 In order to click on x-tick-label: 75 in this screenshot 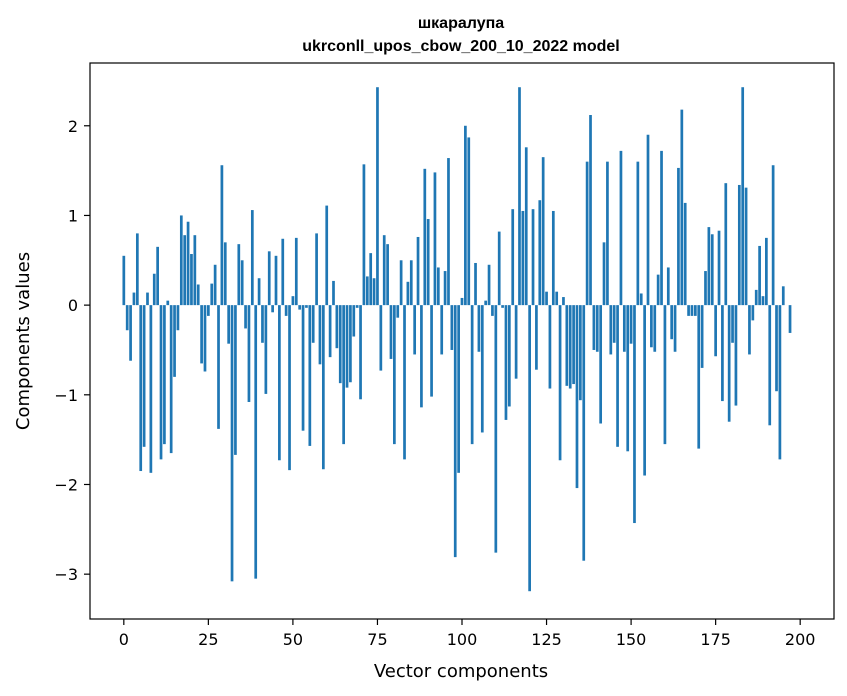, I will do `click(377, 639)`.